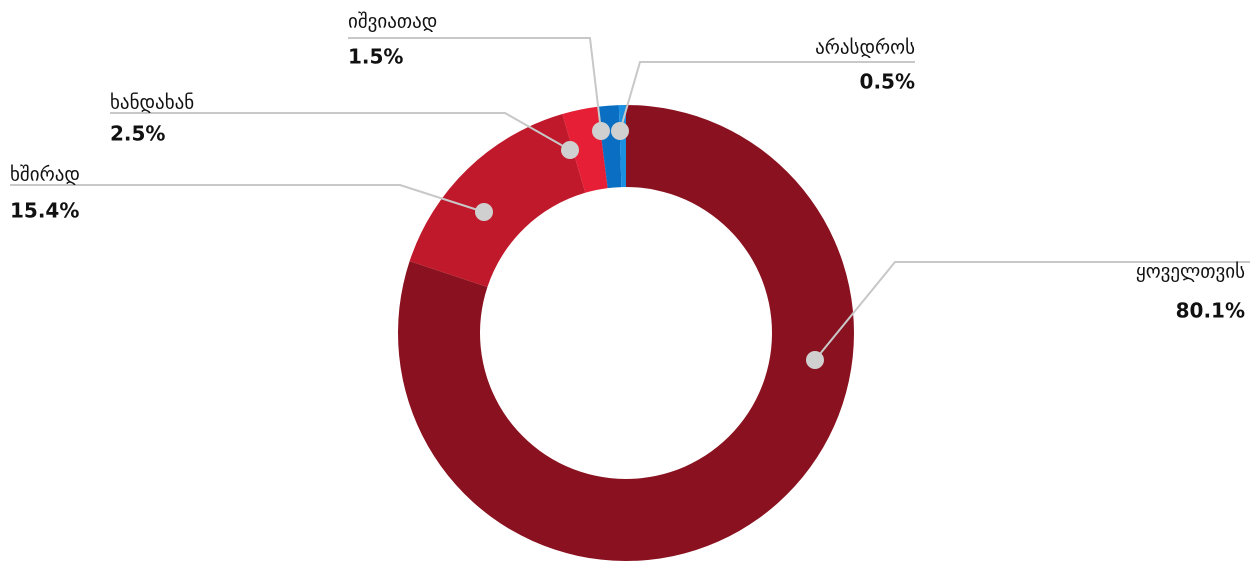 The width and height of the screenshot is (1260, 561). I want to click on category-label: იშვიათად, so click(392, 22).